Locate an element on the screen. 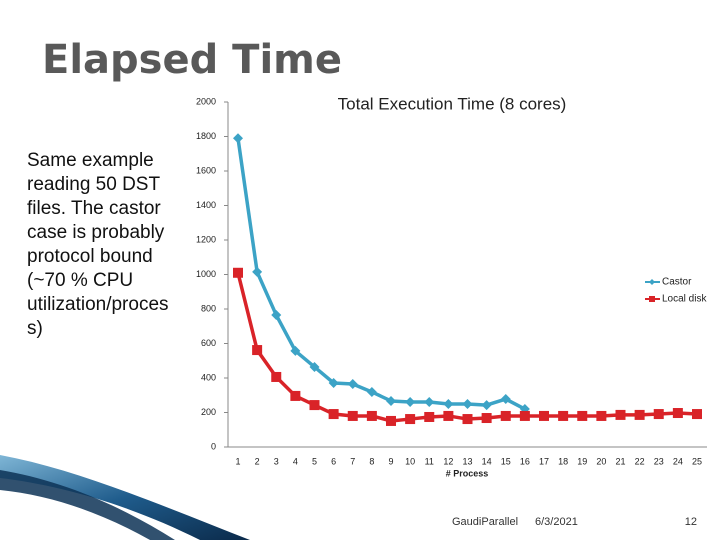 This screenshot has width=720, height=540. x-tick-label: 8 is located at coordinates (371, 461).